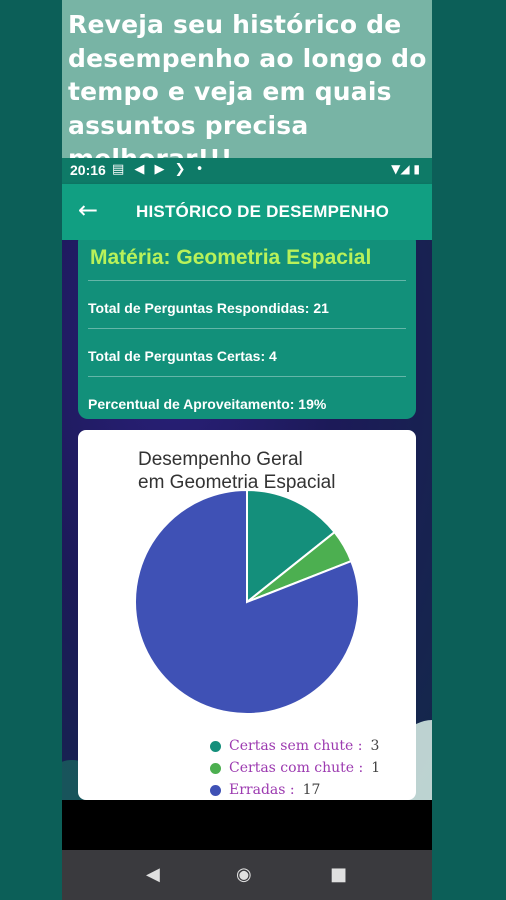 This screenshot has height=900, width=506. I want to click on chart-title: Desempenho Geral em Geometria Espacial, so click(236, 471).